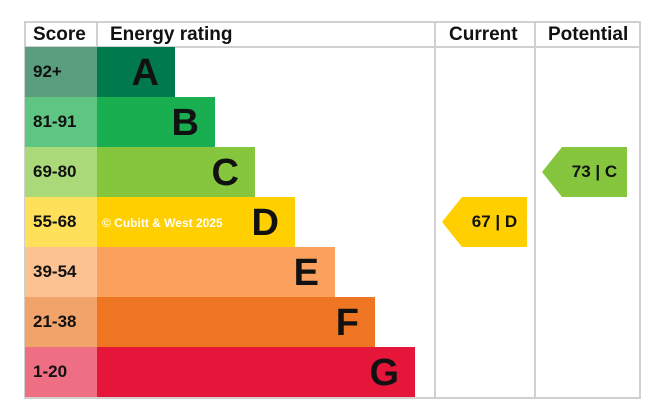 The image size is (655, 410). Describe the element at coordinates (97, 34) in the screenshot. I see `border-score` at that location.